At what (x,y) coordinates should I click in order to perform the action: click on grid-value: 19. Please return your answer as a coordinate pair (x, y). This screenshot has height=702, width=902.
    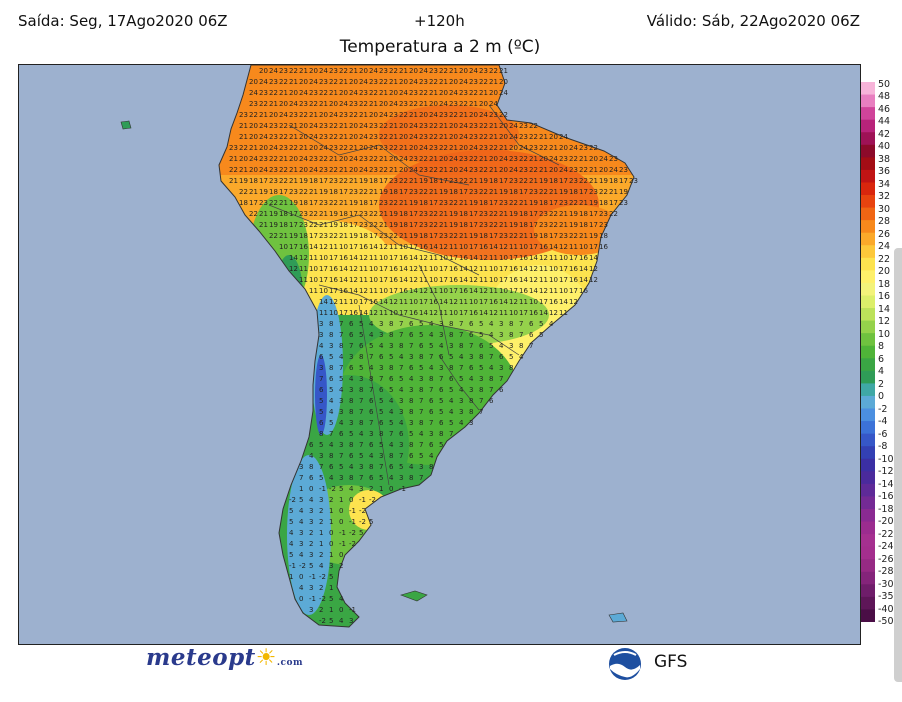
    Looking at the image, I should click on (413, 203).